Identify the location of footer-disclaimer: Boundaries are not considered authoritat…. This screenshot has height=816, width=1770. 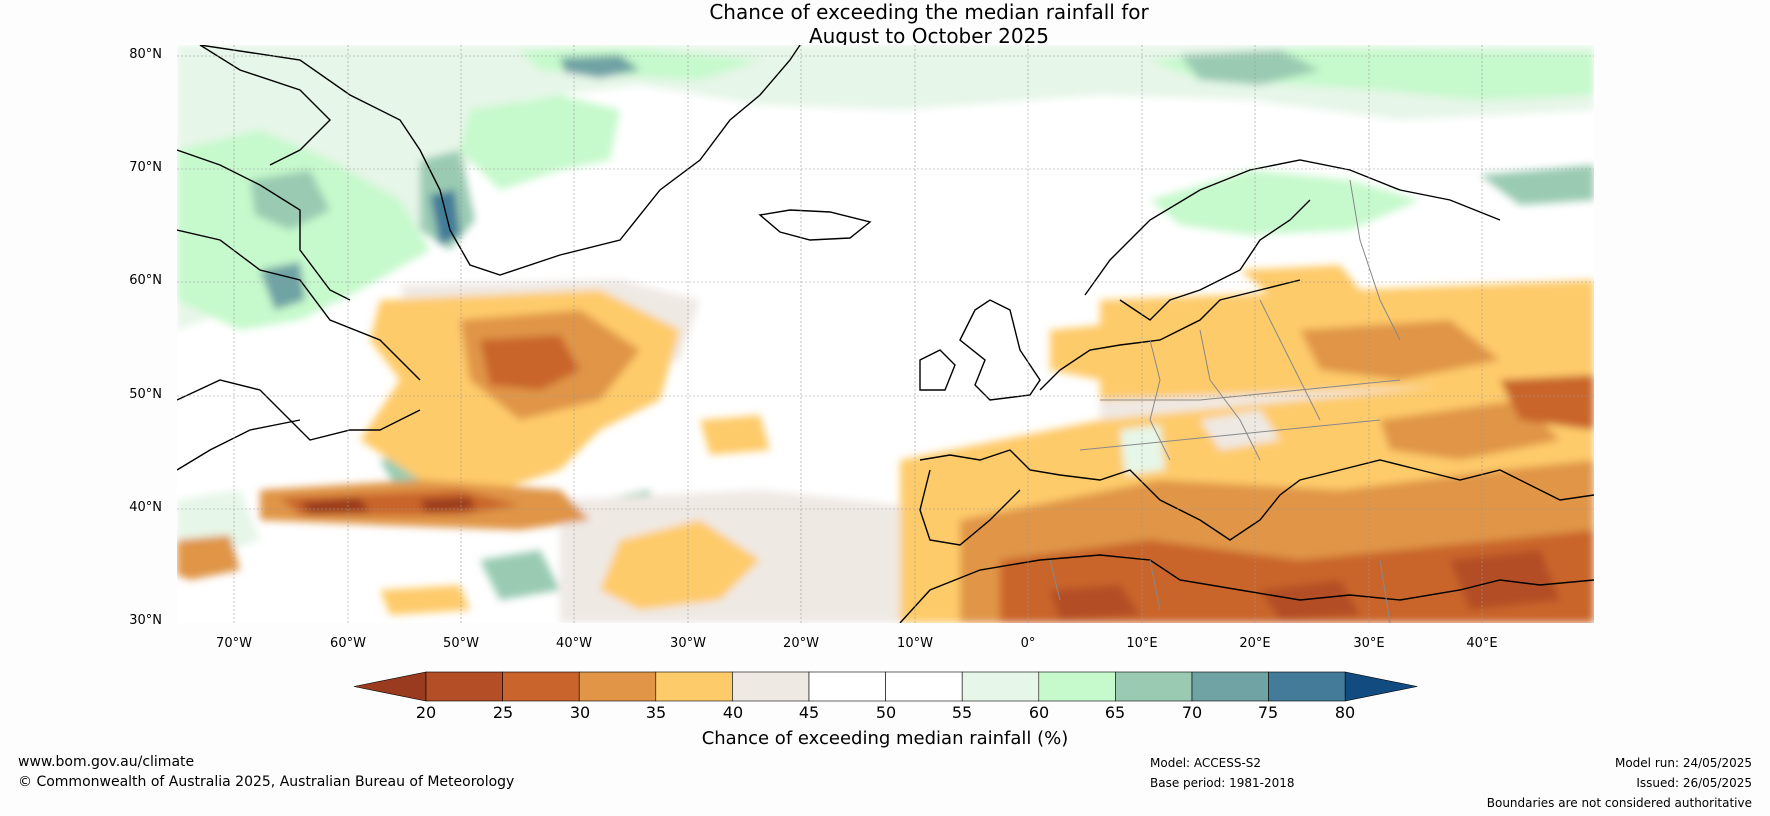
(1619, 803).